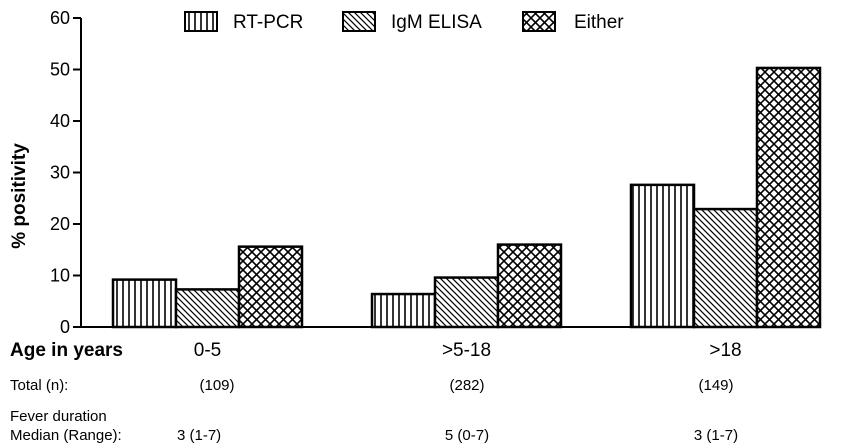 The image size is (844, 448). I want to click on category-labels: 0-5 >5-18 >18, so click(468, 350).